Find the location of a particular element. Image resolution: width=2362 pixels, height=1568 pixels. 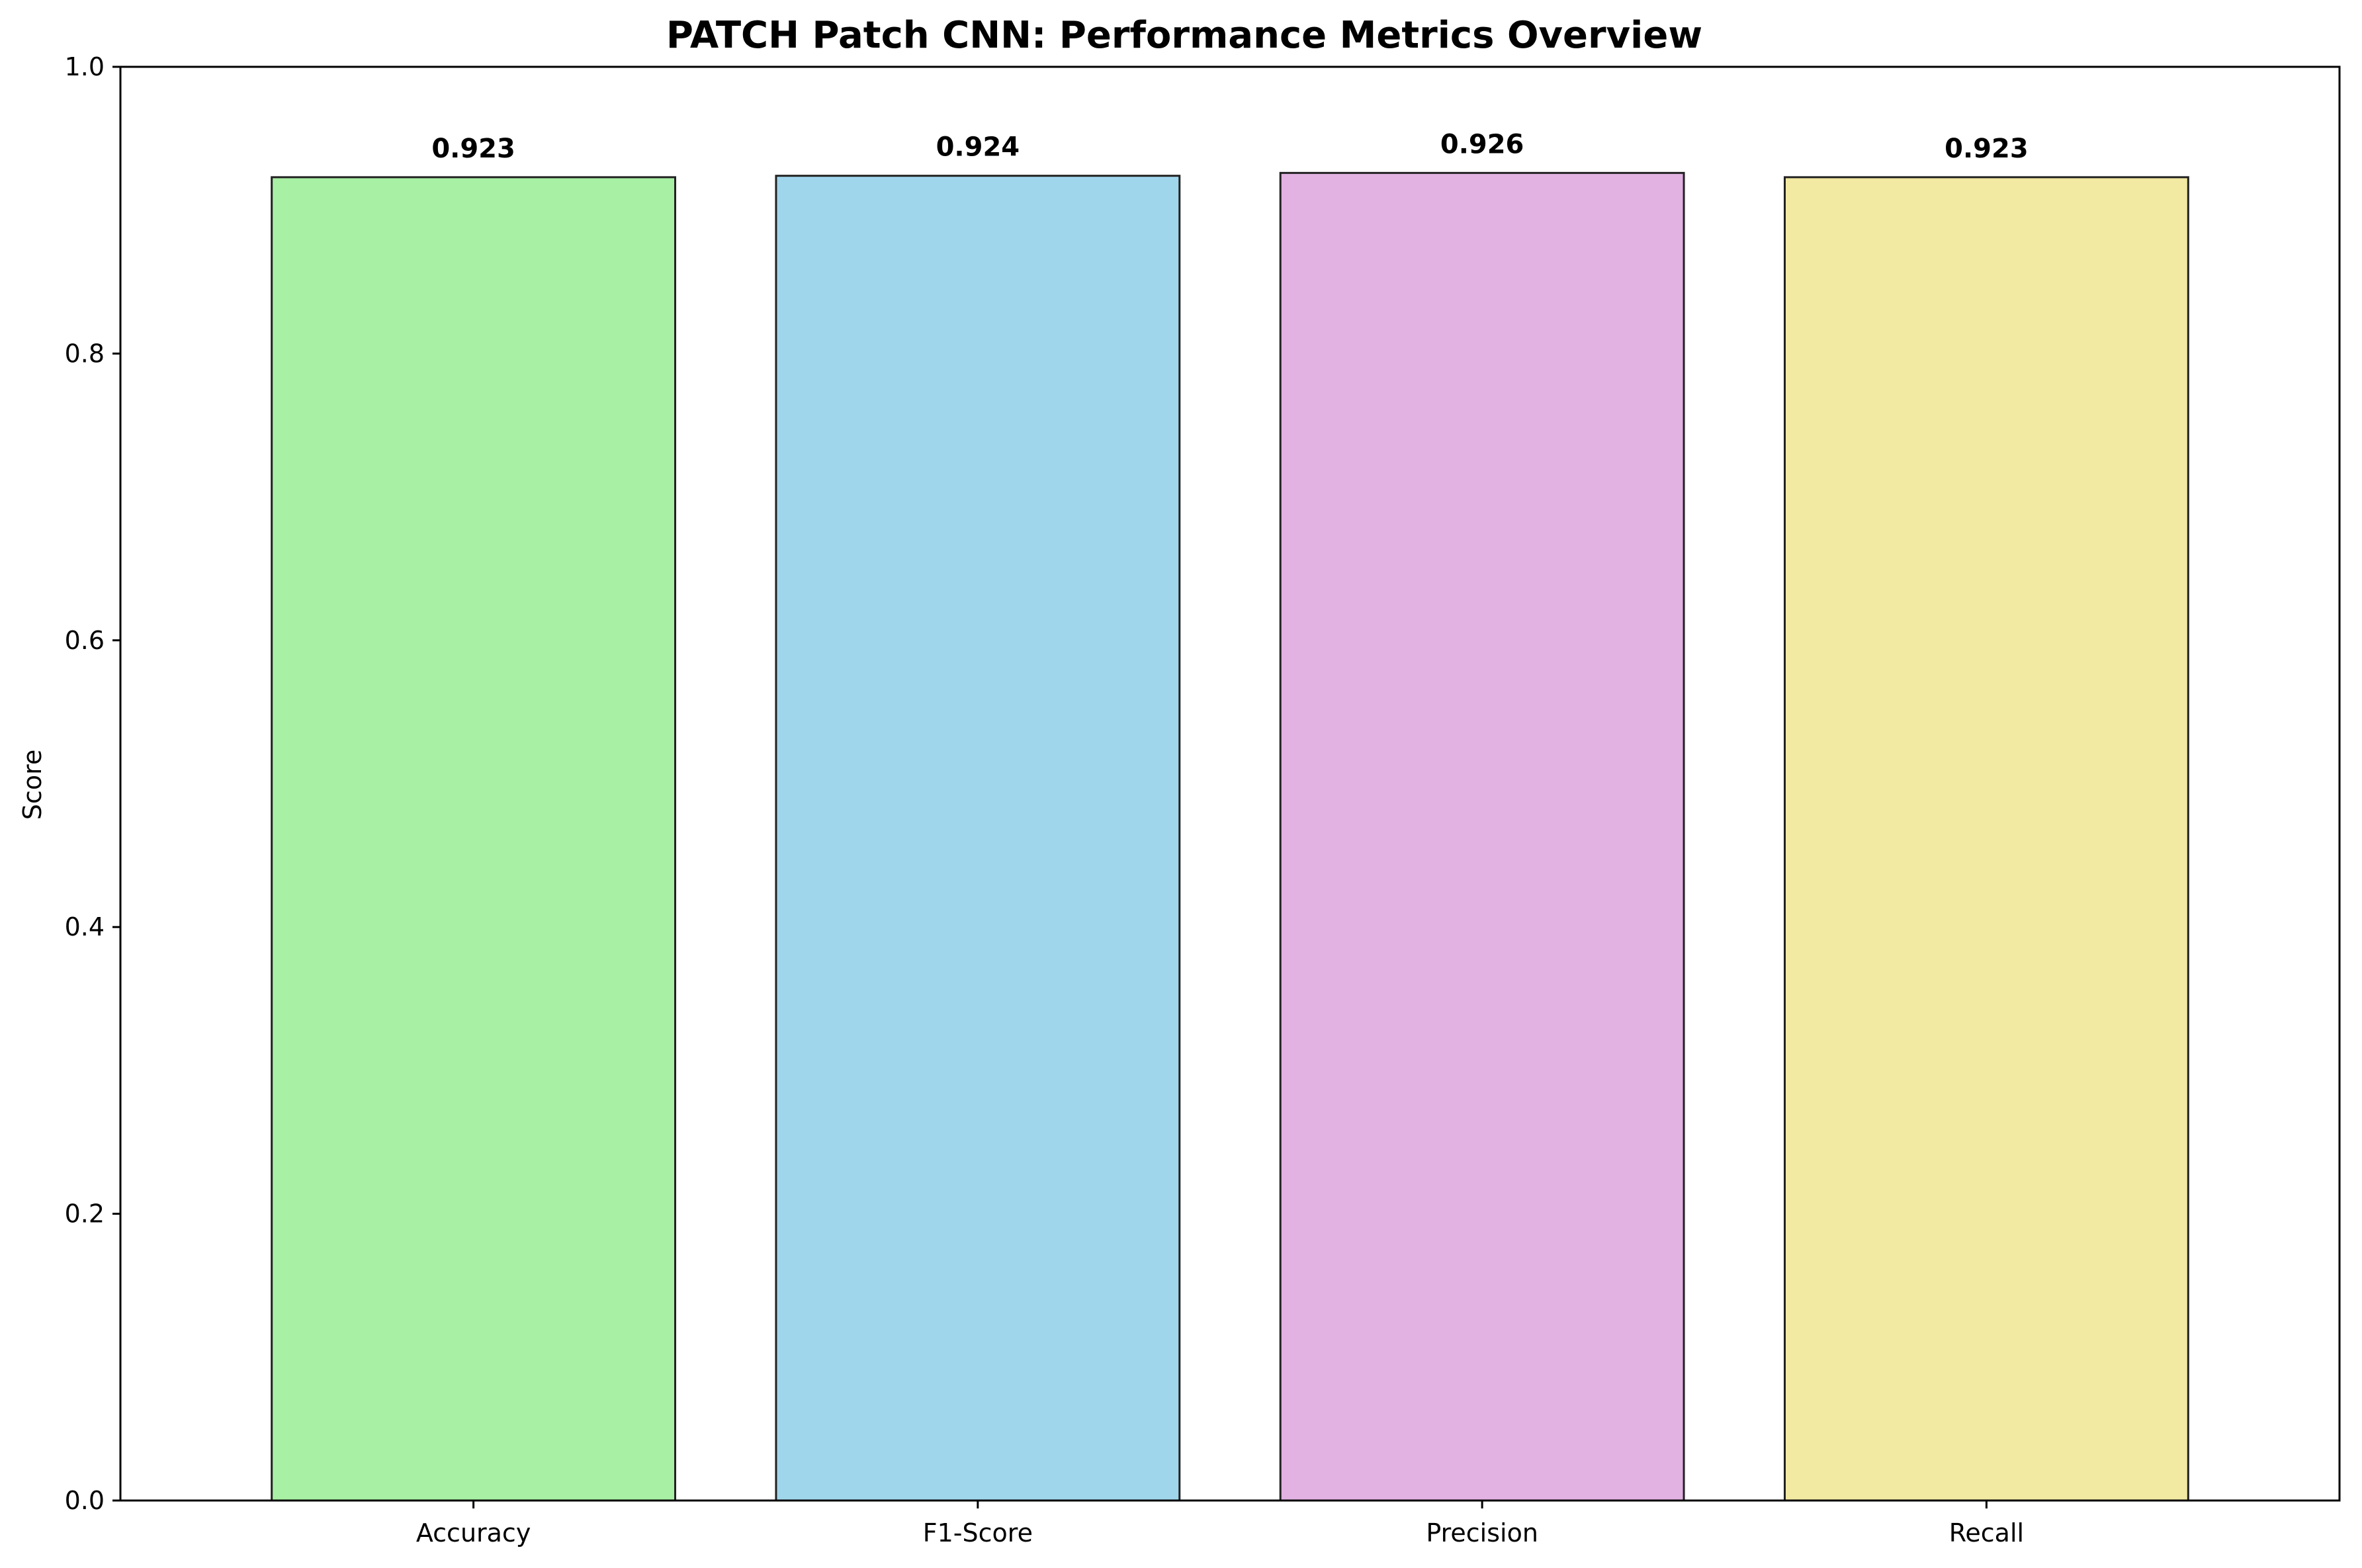

y-tick-label: 1.0 is located at coordinates (85, 67).